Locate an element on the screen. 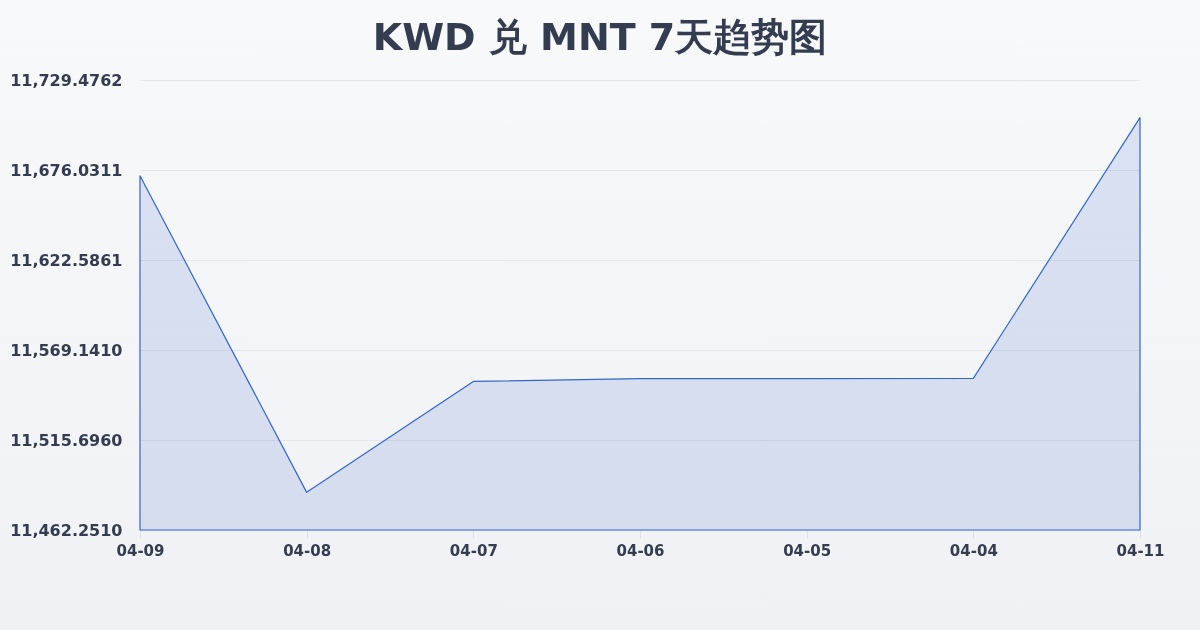 Image resolution: width=1200 pixels, height=630 pixels. y-tick-label: 11,569.1410 is located at coordinates (66, 350).